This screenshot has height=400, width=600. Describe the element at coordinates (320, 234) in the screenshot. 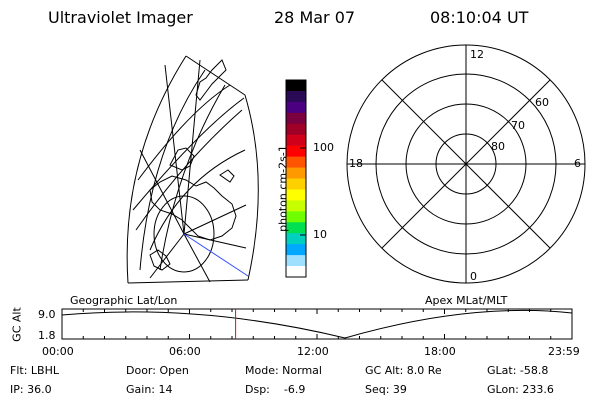

I see `colorbar-tick-10: 10` at that location.